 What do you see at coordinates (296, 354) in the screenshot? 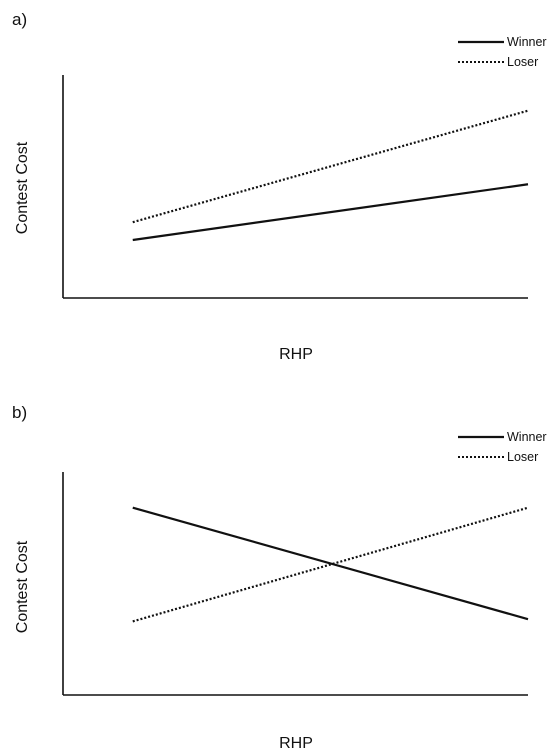
I see `x-axis-title-a: RHP` at bounding box center [296, 354].